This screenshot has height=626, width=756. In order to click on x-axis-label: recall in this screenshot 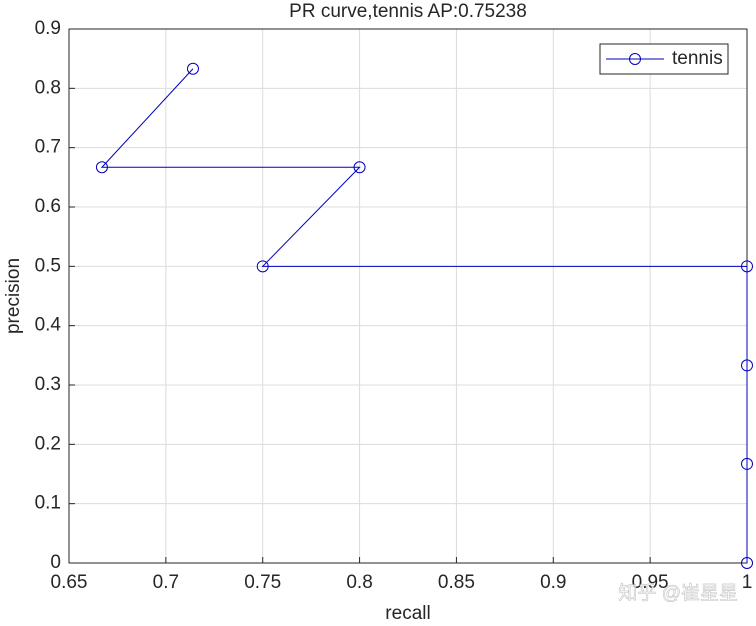, I will do `click(407, 613)`.